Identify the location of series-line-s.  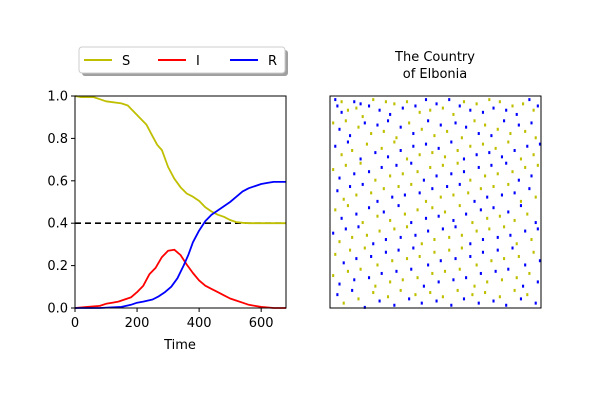
(180, 160).